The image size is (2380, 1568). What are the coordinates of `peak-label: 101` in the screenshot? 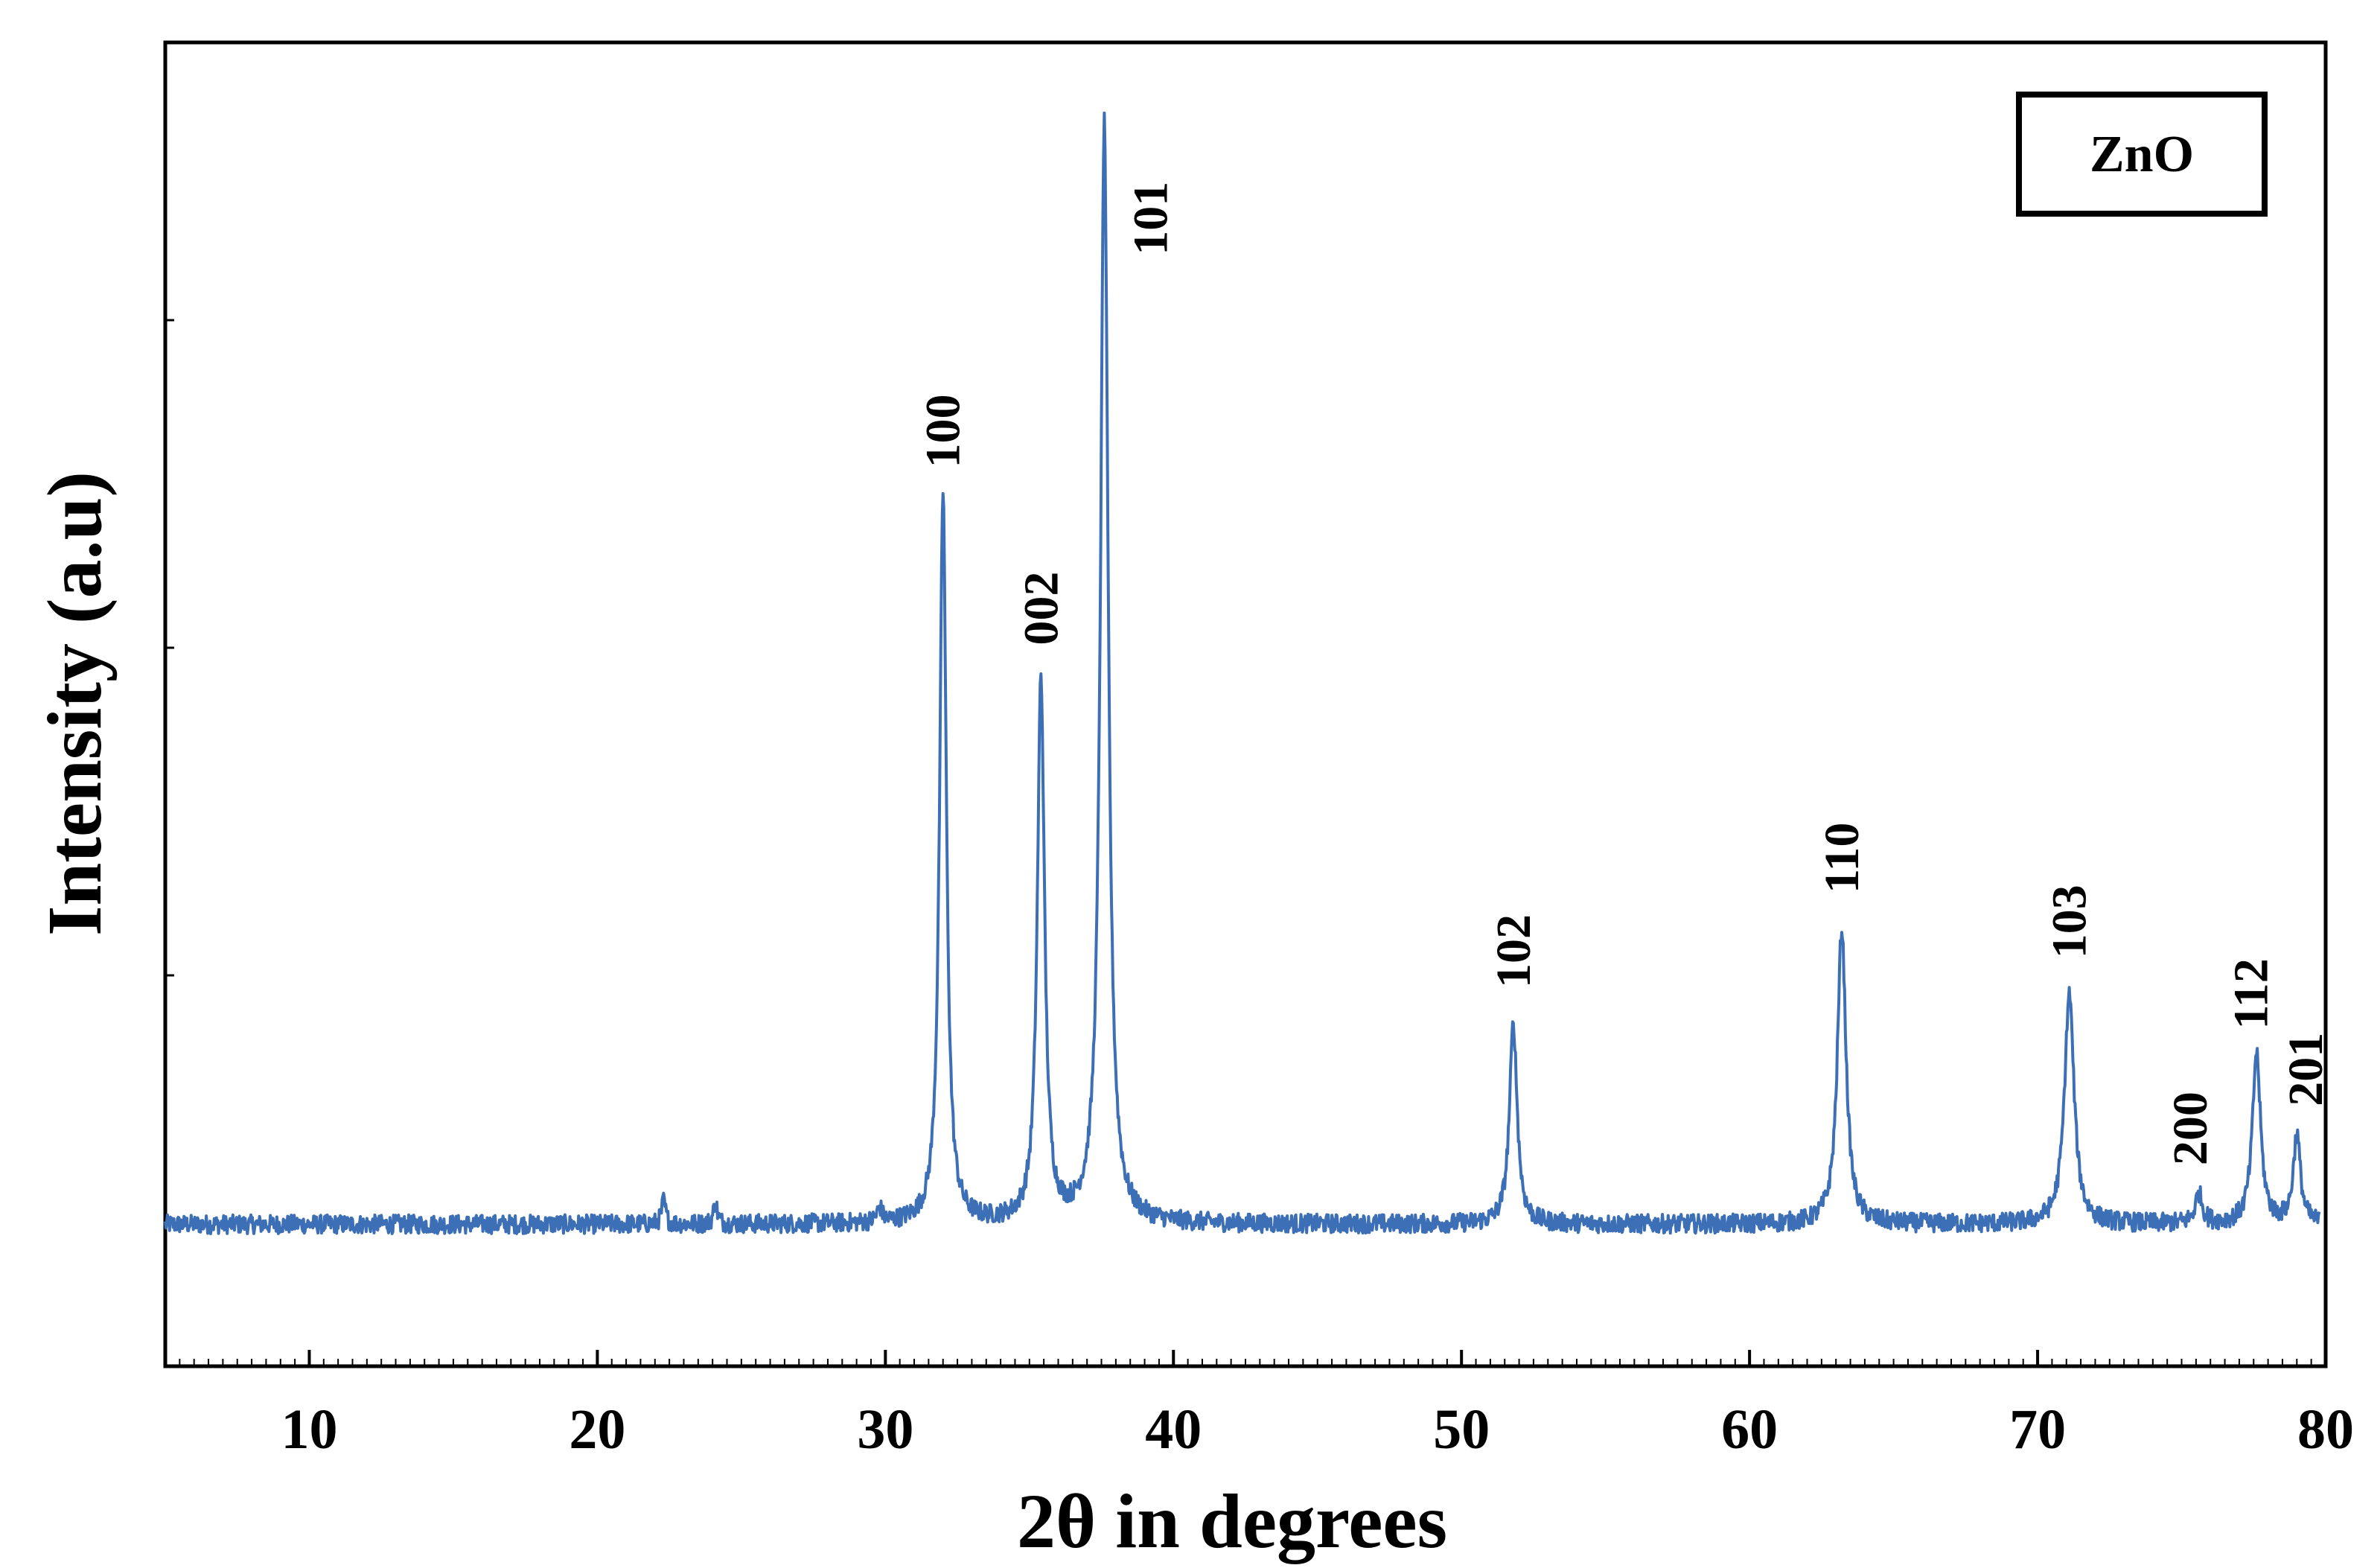 It's located at (1150, 218).